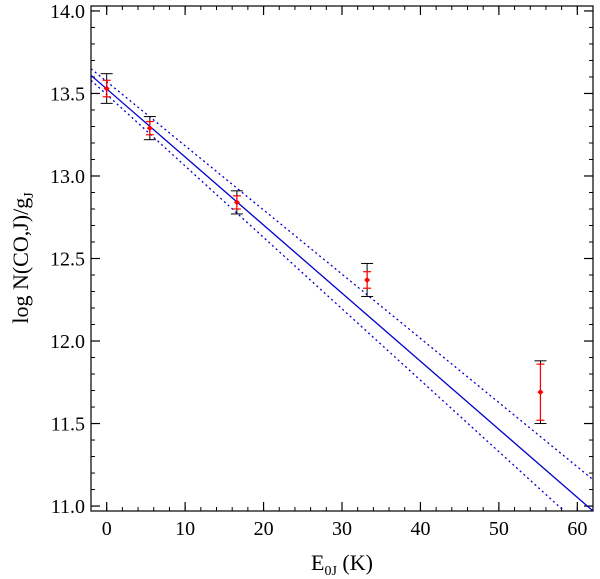  What do you see at coordinates (185, 529) in the screenshot?
I see `x-tick-label: 10` at bounding box center [185, 529].